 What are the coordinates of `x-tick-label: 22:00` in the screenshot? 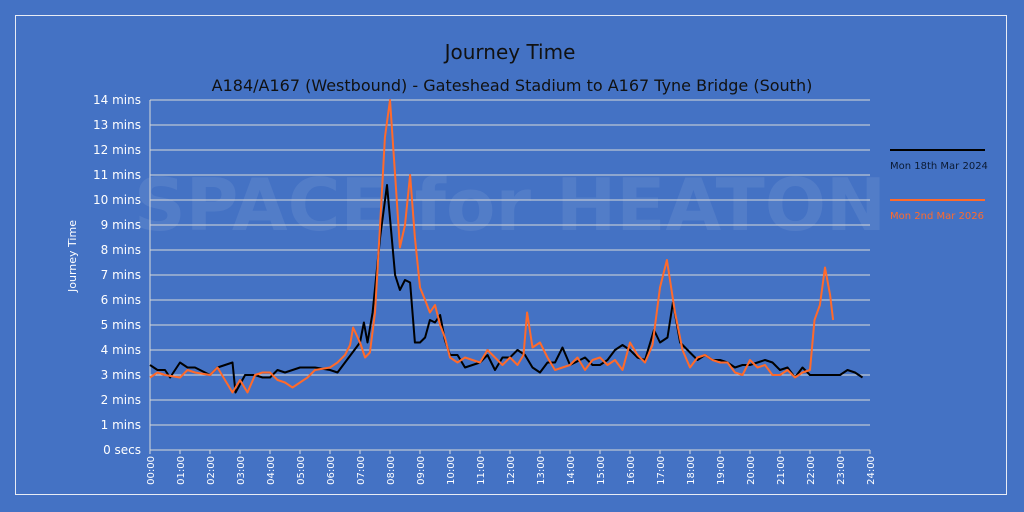 It's located at (811, 470).